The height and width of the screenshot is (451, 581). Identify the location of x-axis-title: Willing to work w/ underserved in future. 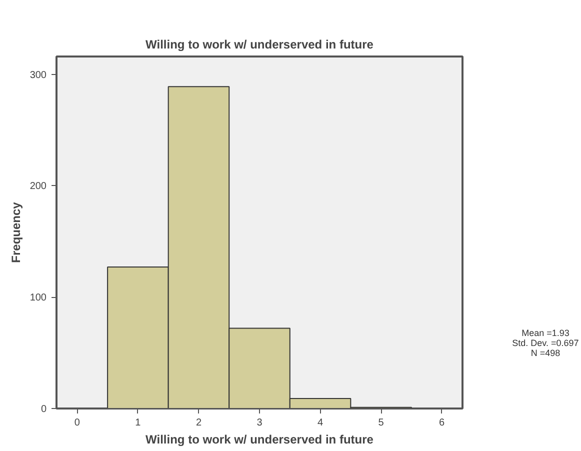
(260, 439).